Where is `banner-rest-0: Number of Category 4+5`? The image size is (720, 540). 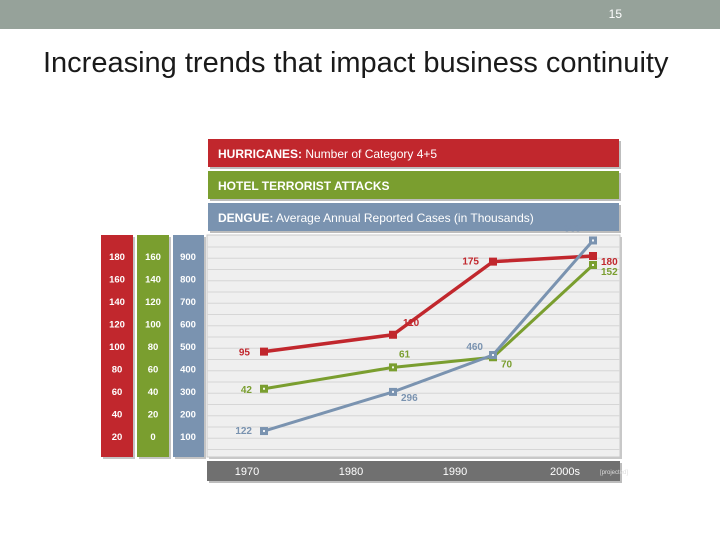
banner-rest-0: Number of Category 4+5 is located at coordinates (369, 154).